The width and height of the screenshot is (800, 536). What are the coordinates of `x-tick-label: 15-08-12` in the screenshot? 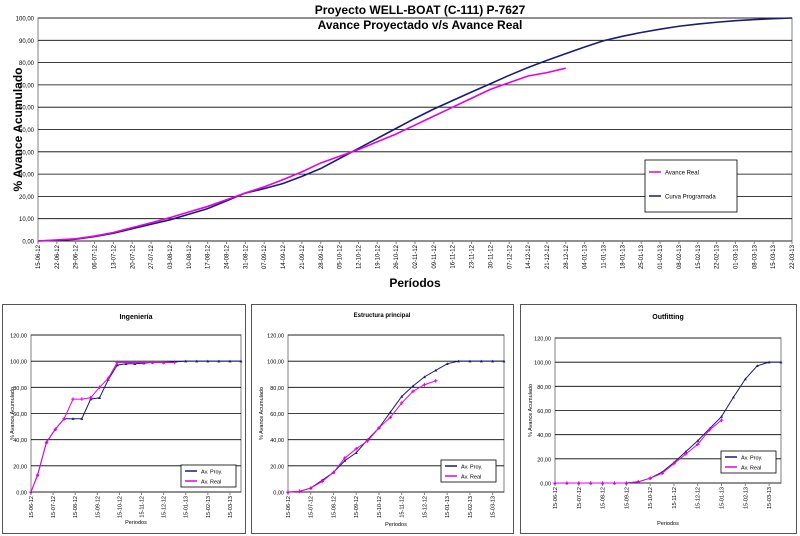 It's located at (334, 507).